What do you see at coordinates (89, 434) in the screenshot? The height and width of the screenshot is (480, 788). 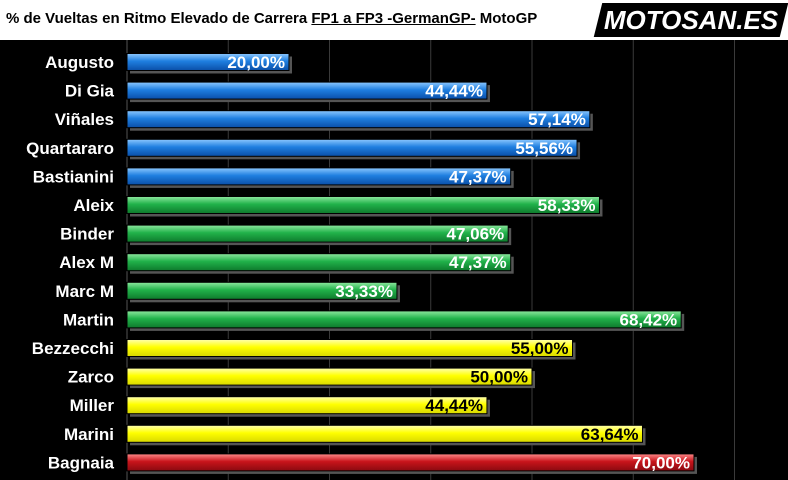 I see `category-label: Marini` at bounding box center [89, 434].